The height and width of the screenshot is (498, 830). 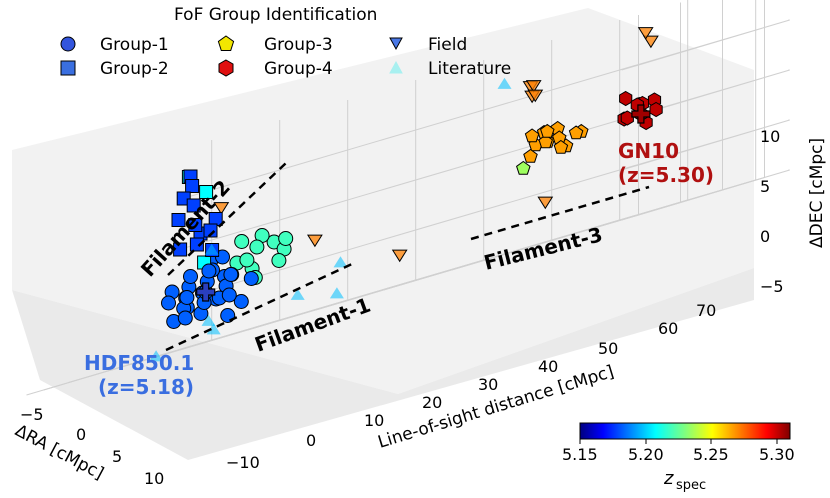 I want to click on z-tick: 5, so click(x=765, y=186).